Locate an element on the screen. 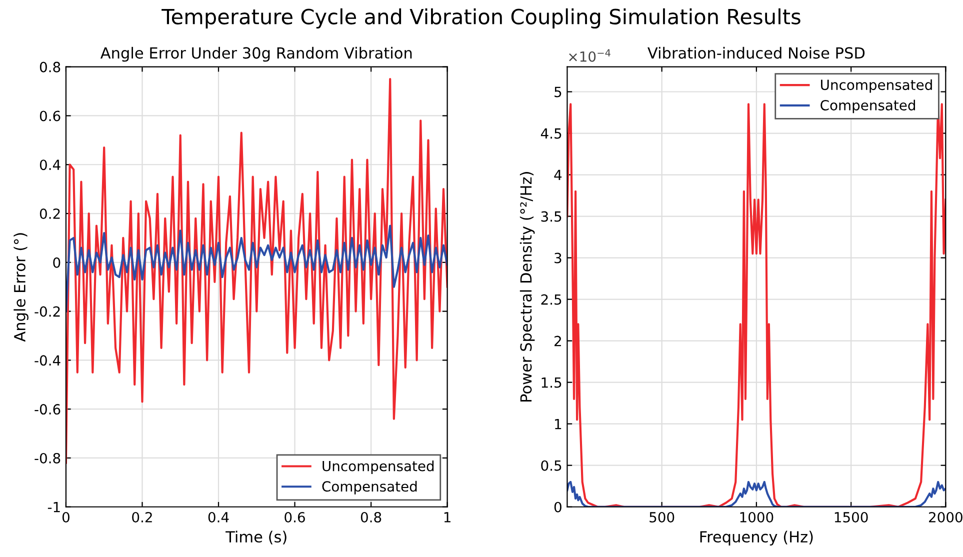 This screenshot has width=963, height=557. x-tick-label: 0.6 is located at coordinates (294, 517).